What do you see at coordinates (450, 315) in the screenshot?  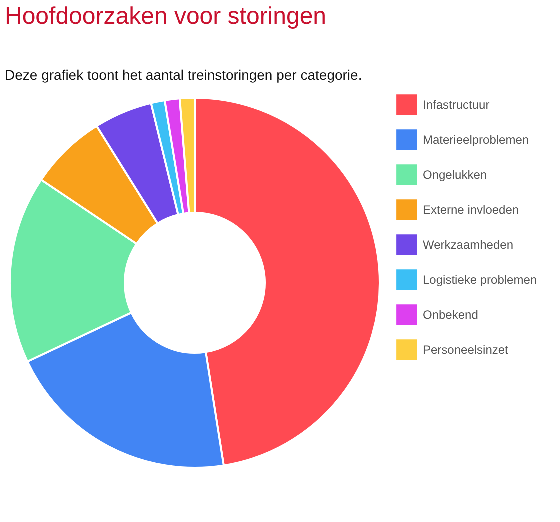 I see `legend-label: Onbekend` at bounding box center [450, 315].